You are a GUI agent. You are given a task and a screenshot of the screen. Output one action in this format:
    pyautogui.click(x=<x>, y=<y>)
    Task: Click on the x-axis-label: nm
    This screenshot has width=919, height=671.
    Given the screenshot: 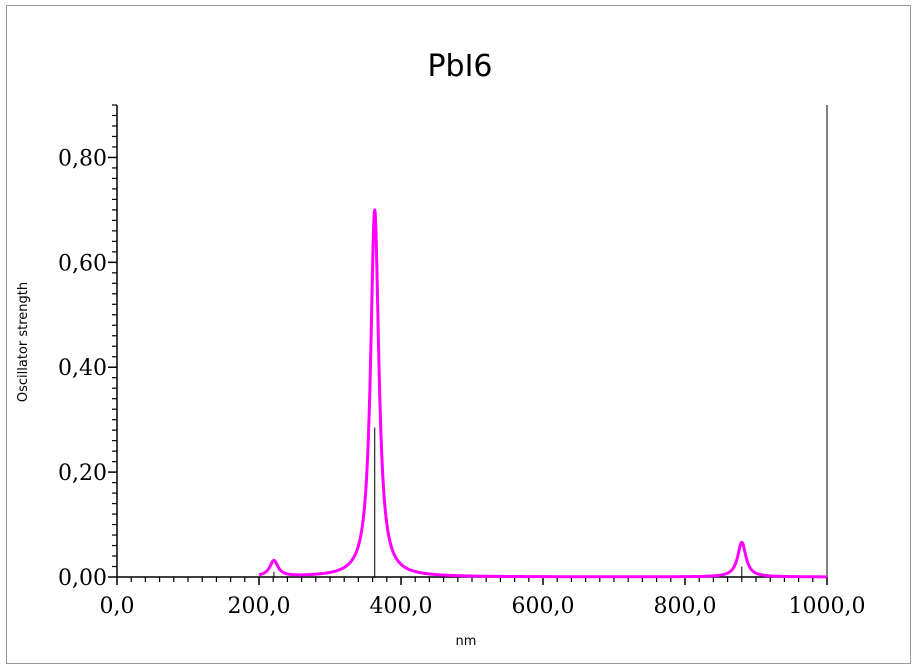 What is the action you would take?
    pyautogui.click(x=466, y=641)
    